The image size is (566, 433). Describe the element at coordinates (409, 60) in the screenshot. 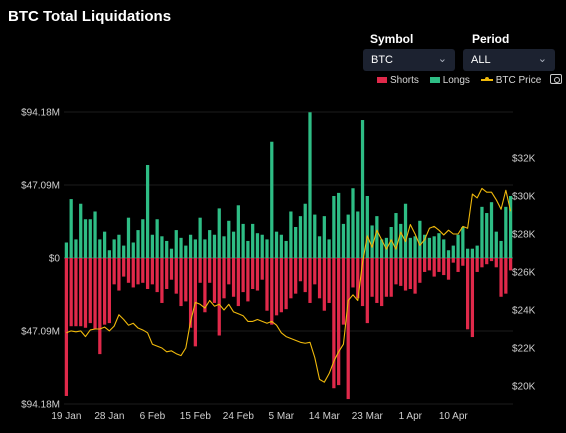

I see `symbol-select: BTC ⌄` at that location.